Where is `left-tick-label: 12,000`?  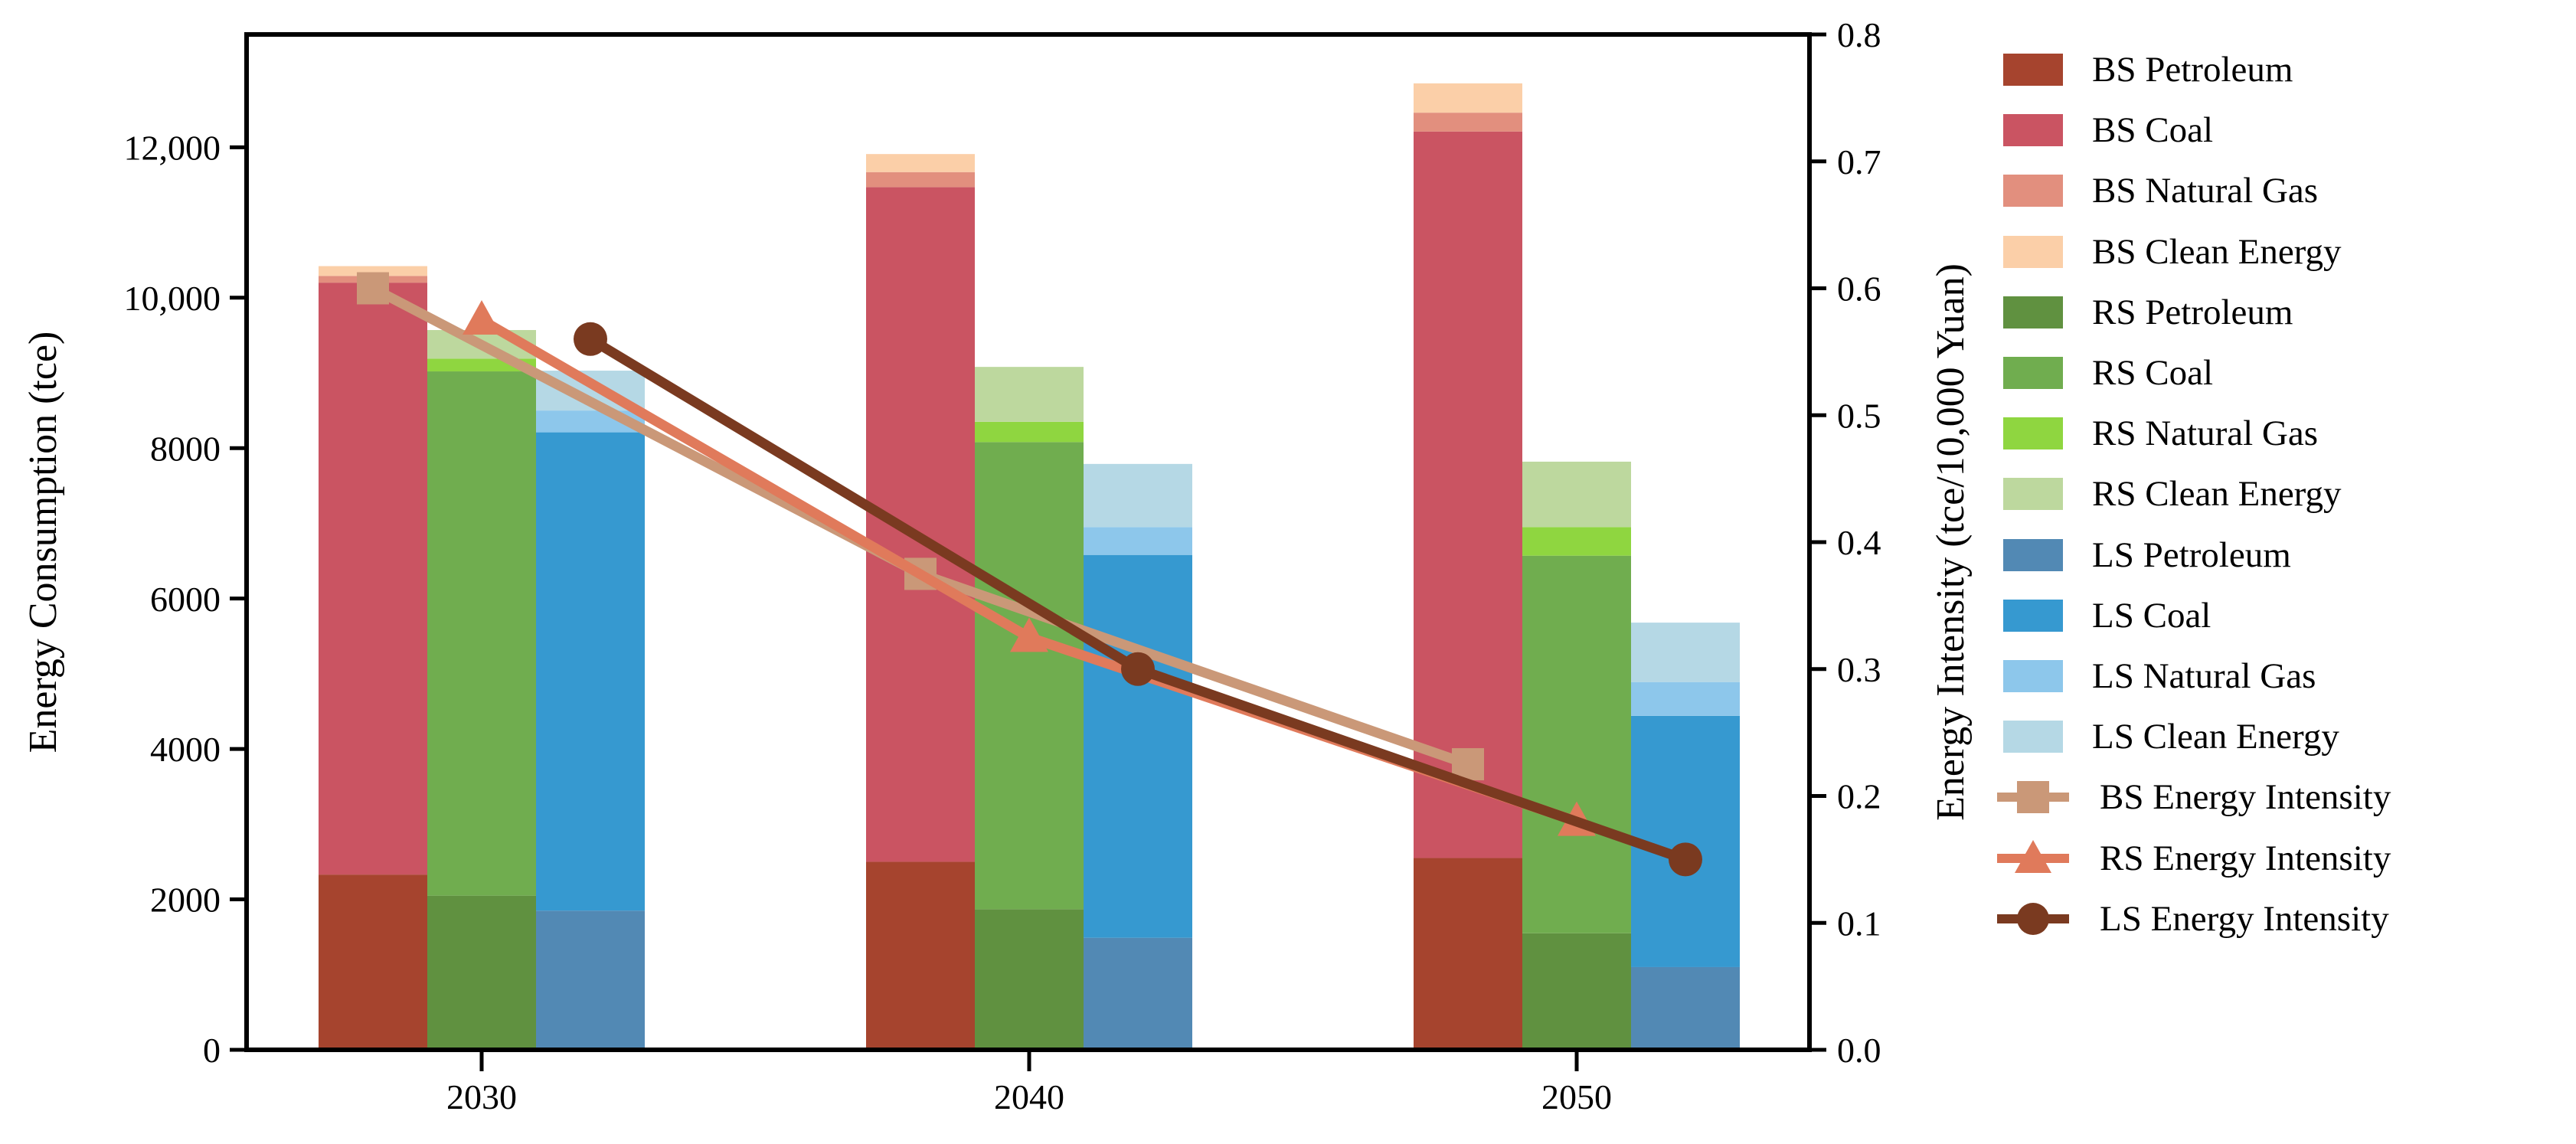 left-tick-label: 12,000 is located at coordinates (172, 147).